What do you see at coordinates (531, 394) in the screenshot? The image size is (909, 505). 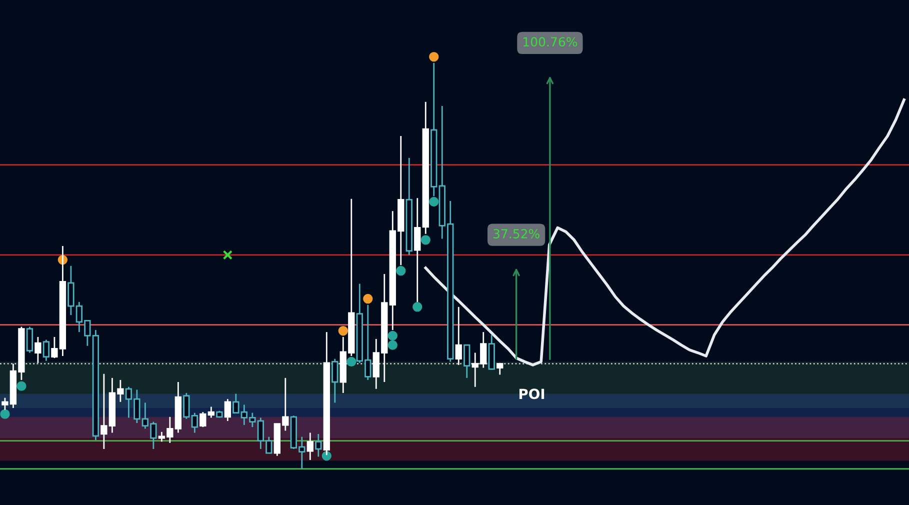 I see `band-label: POI` at bounding box center [531, 394].